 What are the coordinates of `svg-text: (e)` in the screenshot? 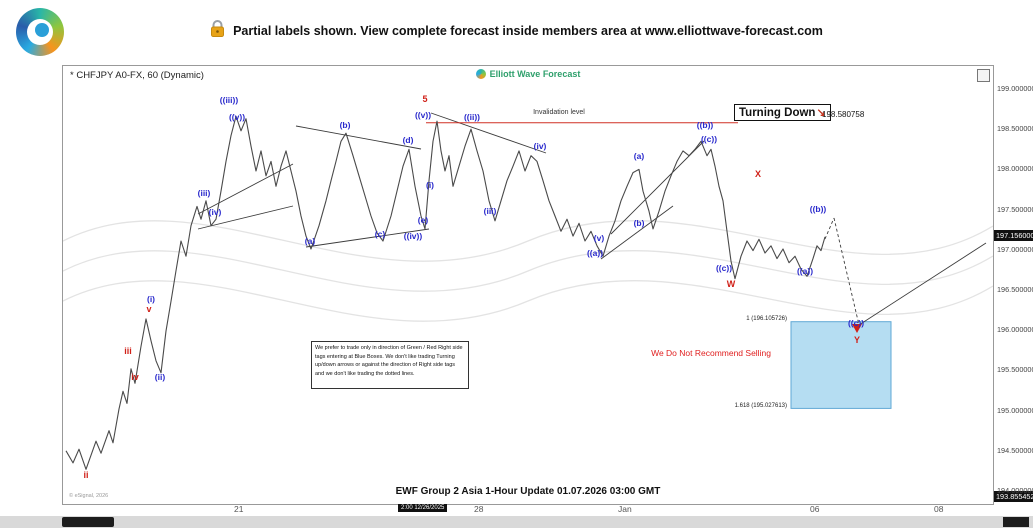 It's located at (423, 220).